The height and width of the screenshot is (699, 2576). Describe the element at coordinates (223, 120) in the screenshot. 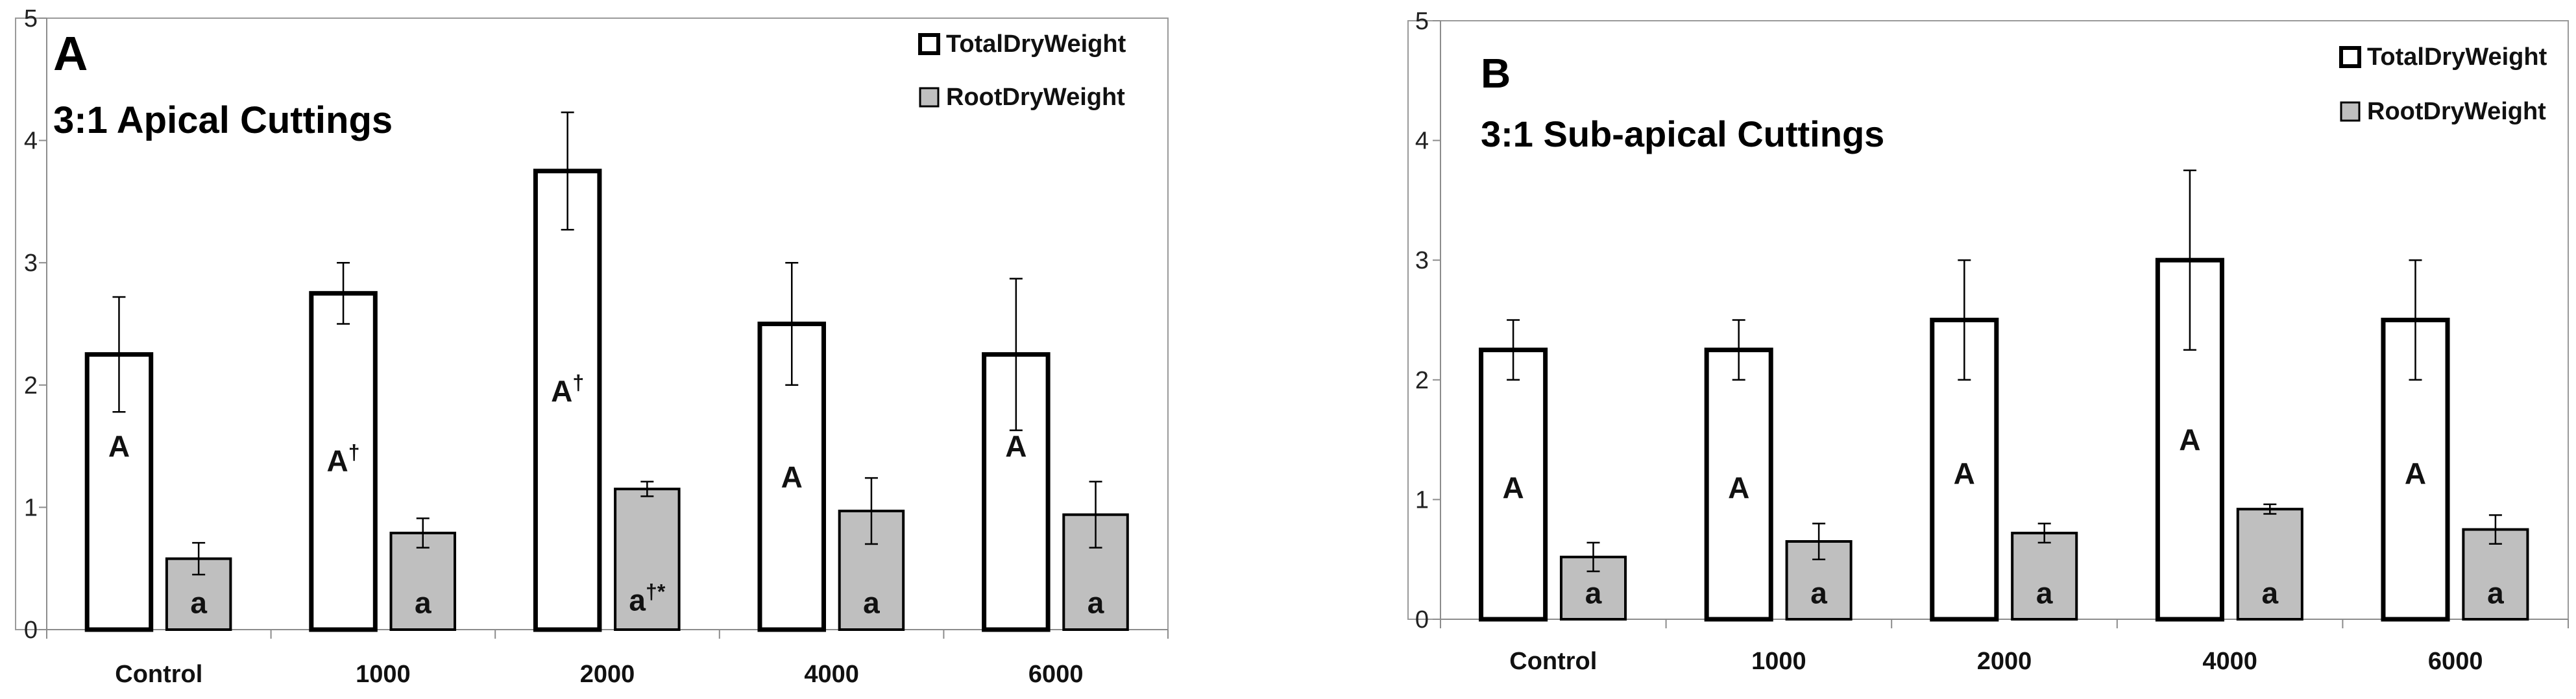

I see `chart-title: 3:1 Apical Cuttings` at that location.